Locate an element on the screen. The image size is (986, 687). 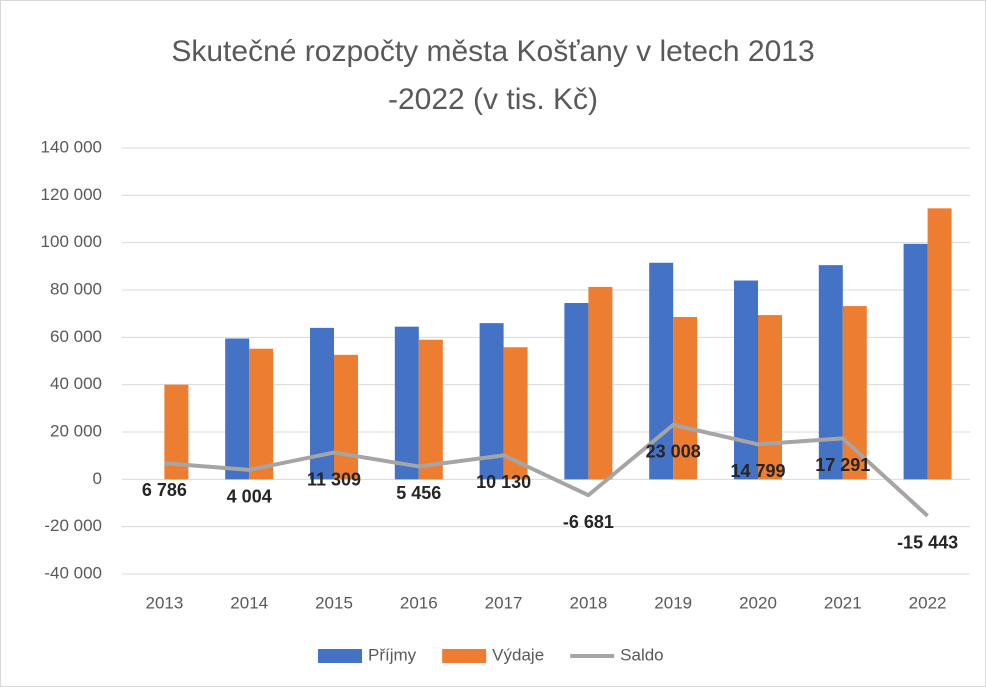
y-tick-label: 0 is located at coordinates (97, 478).